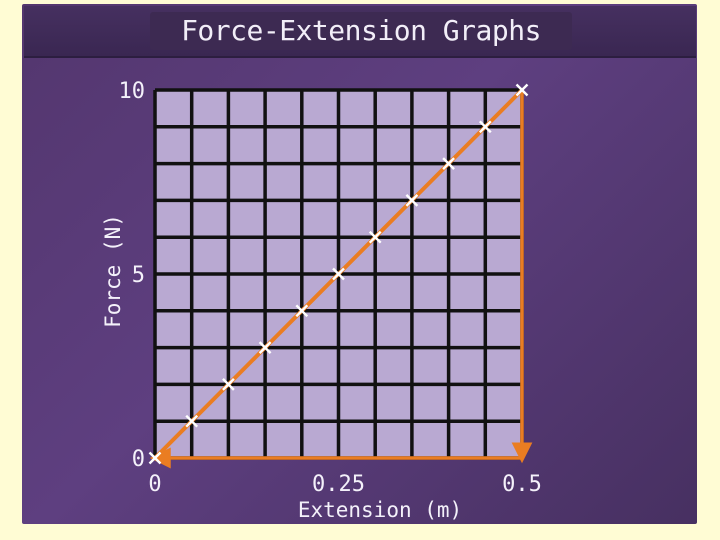  Describe the element at coordinates (154, 484) in the screenshot. I see `x-tick-label: 0` at that location.